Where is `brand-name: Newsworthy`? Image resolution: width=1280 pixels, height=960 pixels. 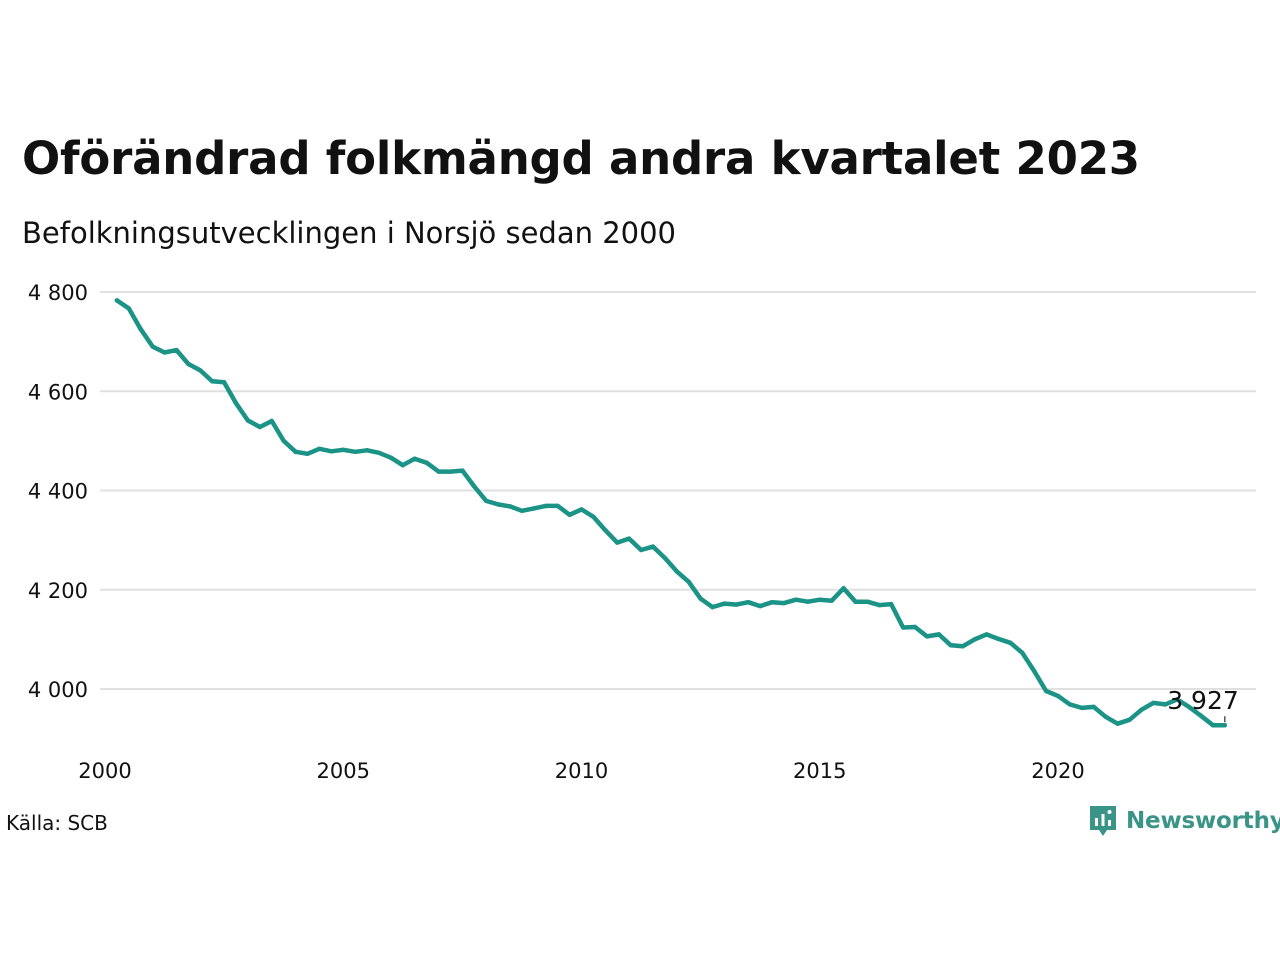 brand-name: Newsworthy is located at coordinates (1203, 821).